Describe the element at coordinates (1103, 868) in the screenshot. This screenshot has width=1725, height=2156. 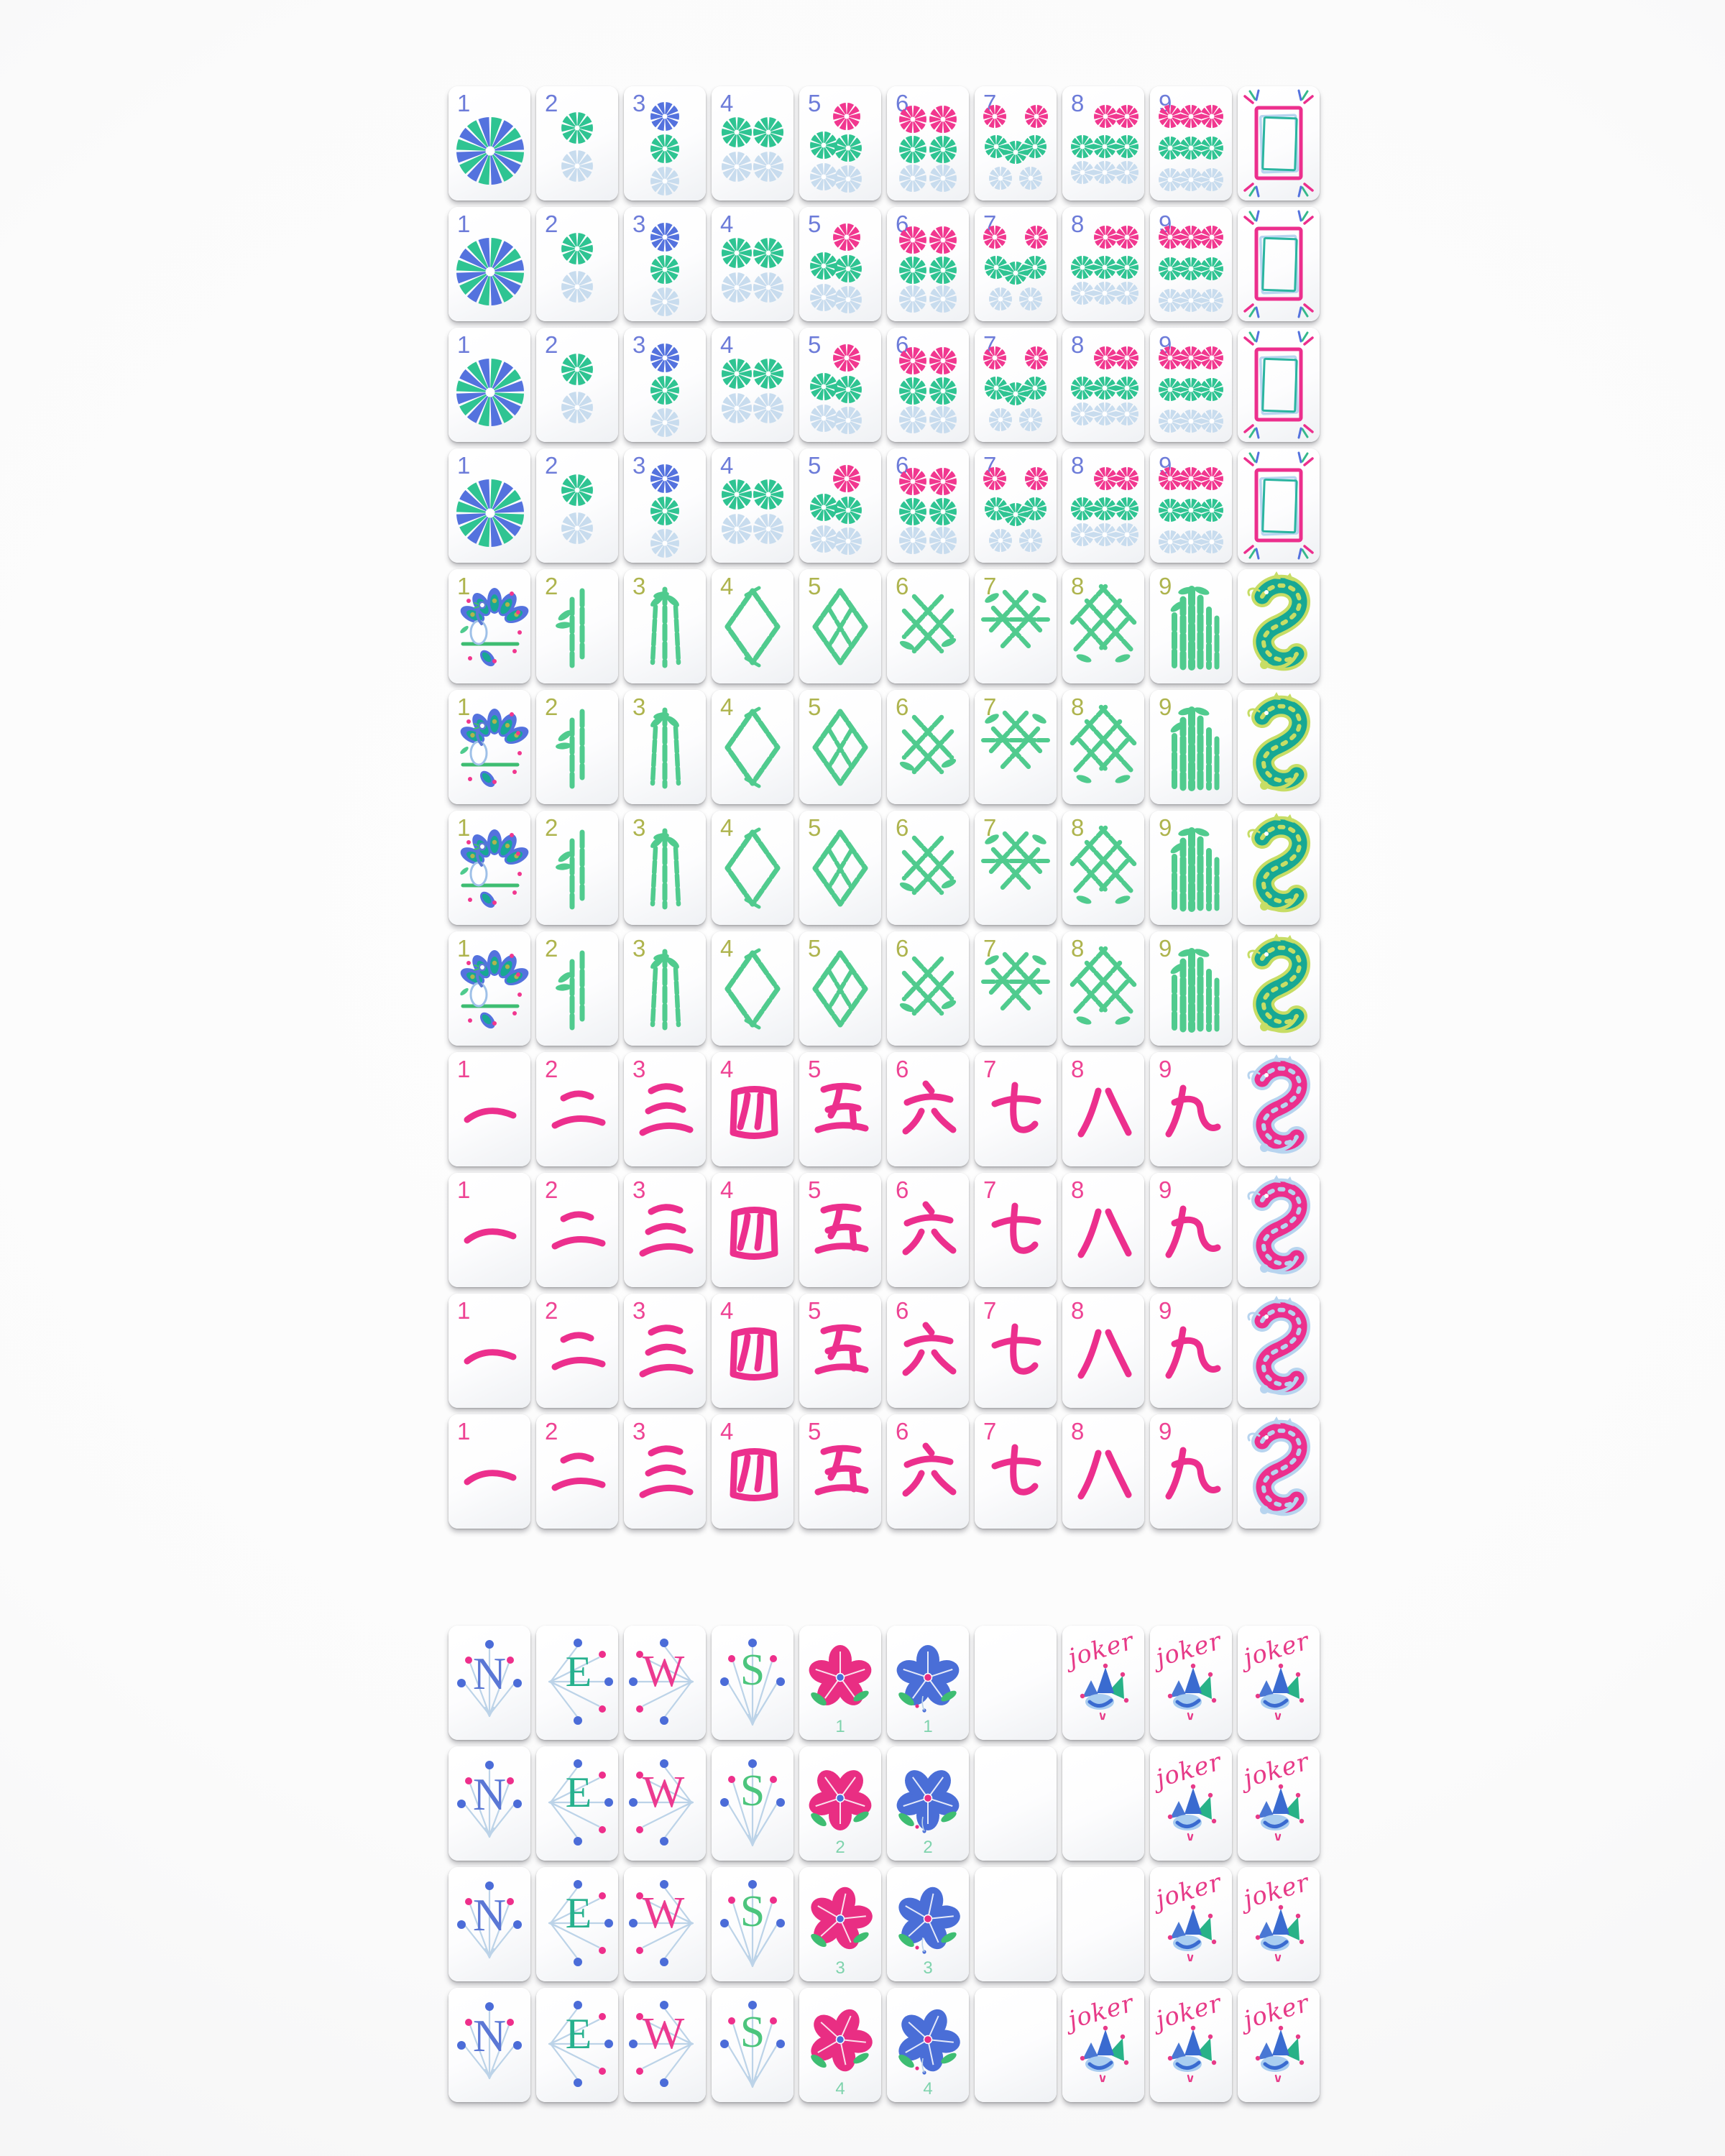
I see `tile-bam-8: 8` at that location.